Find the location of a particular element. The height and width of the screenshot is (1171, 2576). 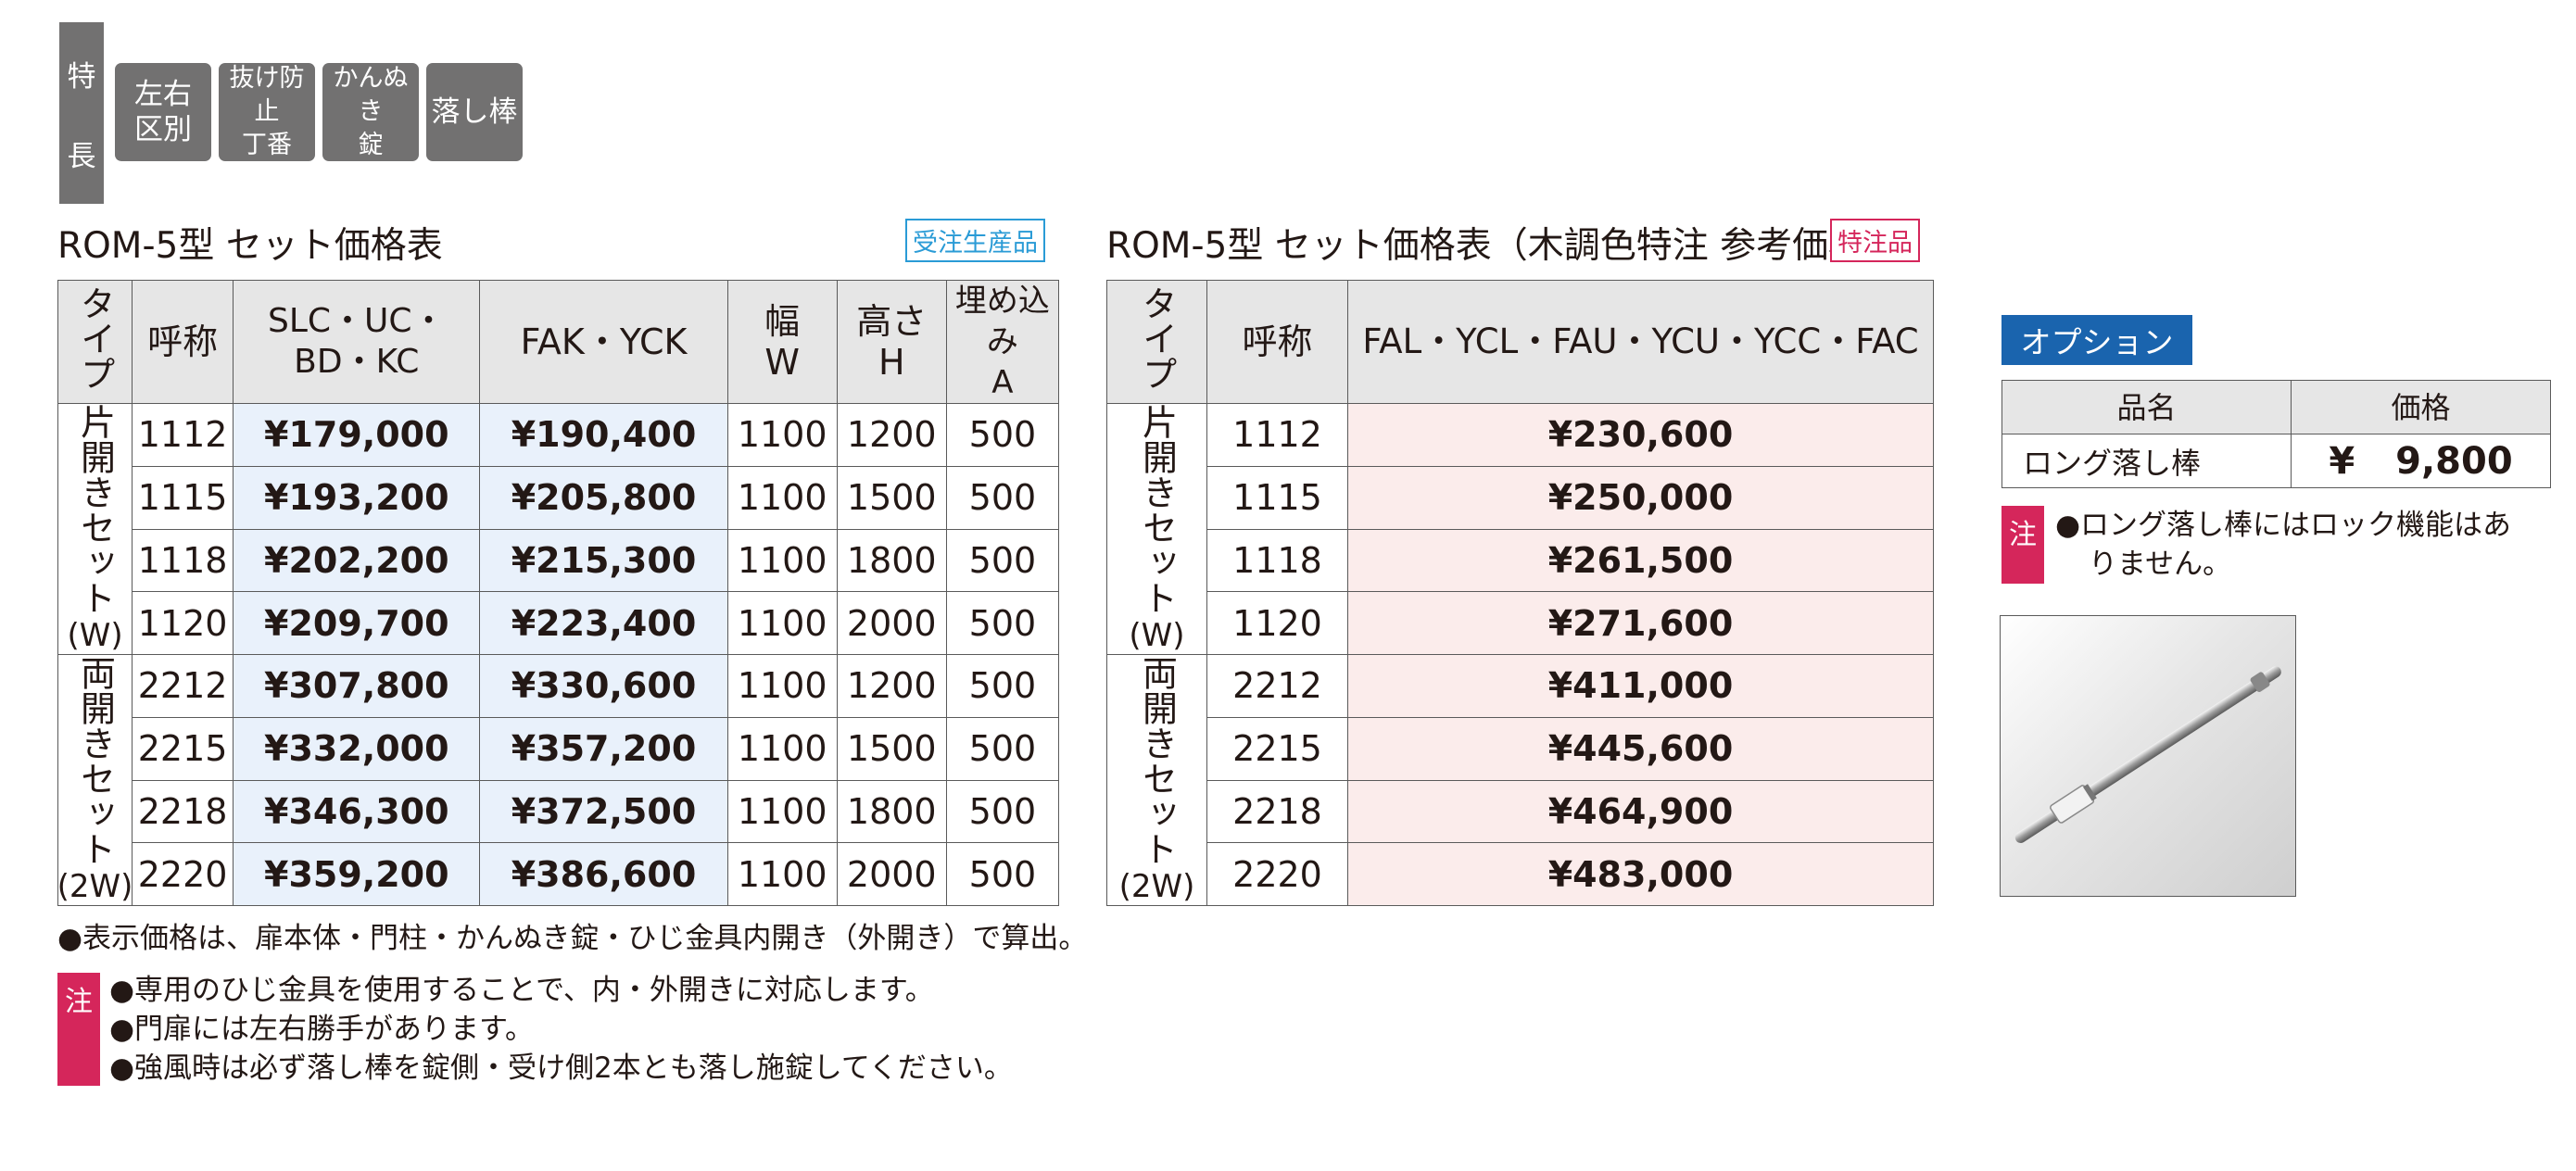

price-cell: ¥307,800 is located at coordinates (357, 686).